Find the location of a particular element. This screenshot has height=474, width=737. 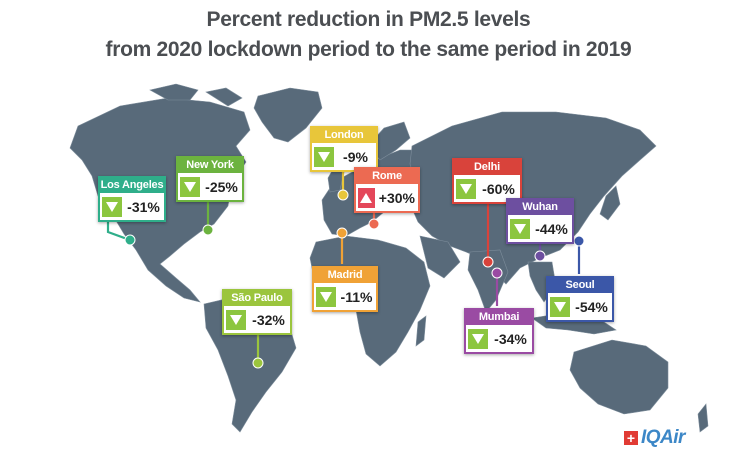

city-value-row: -54% is located at coordinates (580, 306).